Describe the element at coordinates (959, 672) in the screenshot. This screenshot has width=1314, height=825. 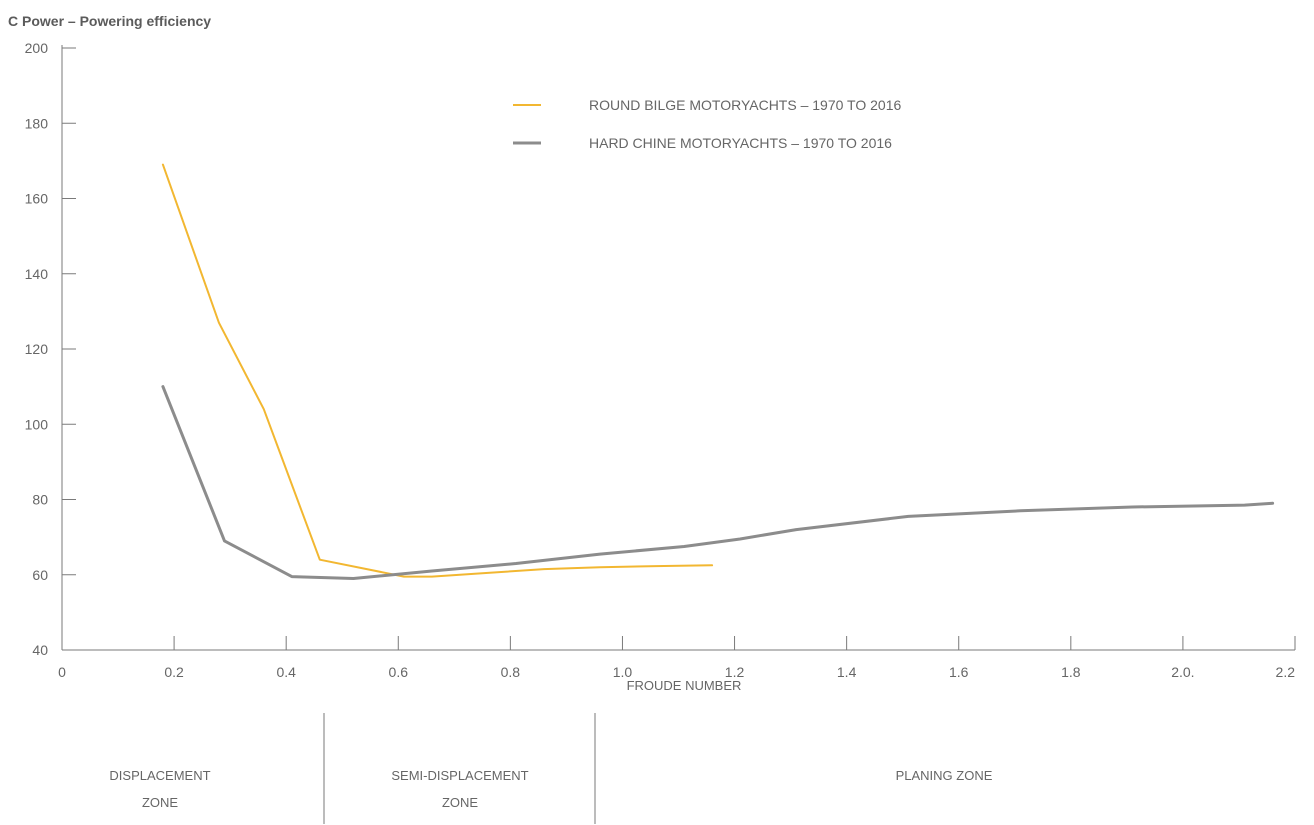
I see `x-tick-label: 1.6` at that location.